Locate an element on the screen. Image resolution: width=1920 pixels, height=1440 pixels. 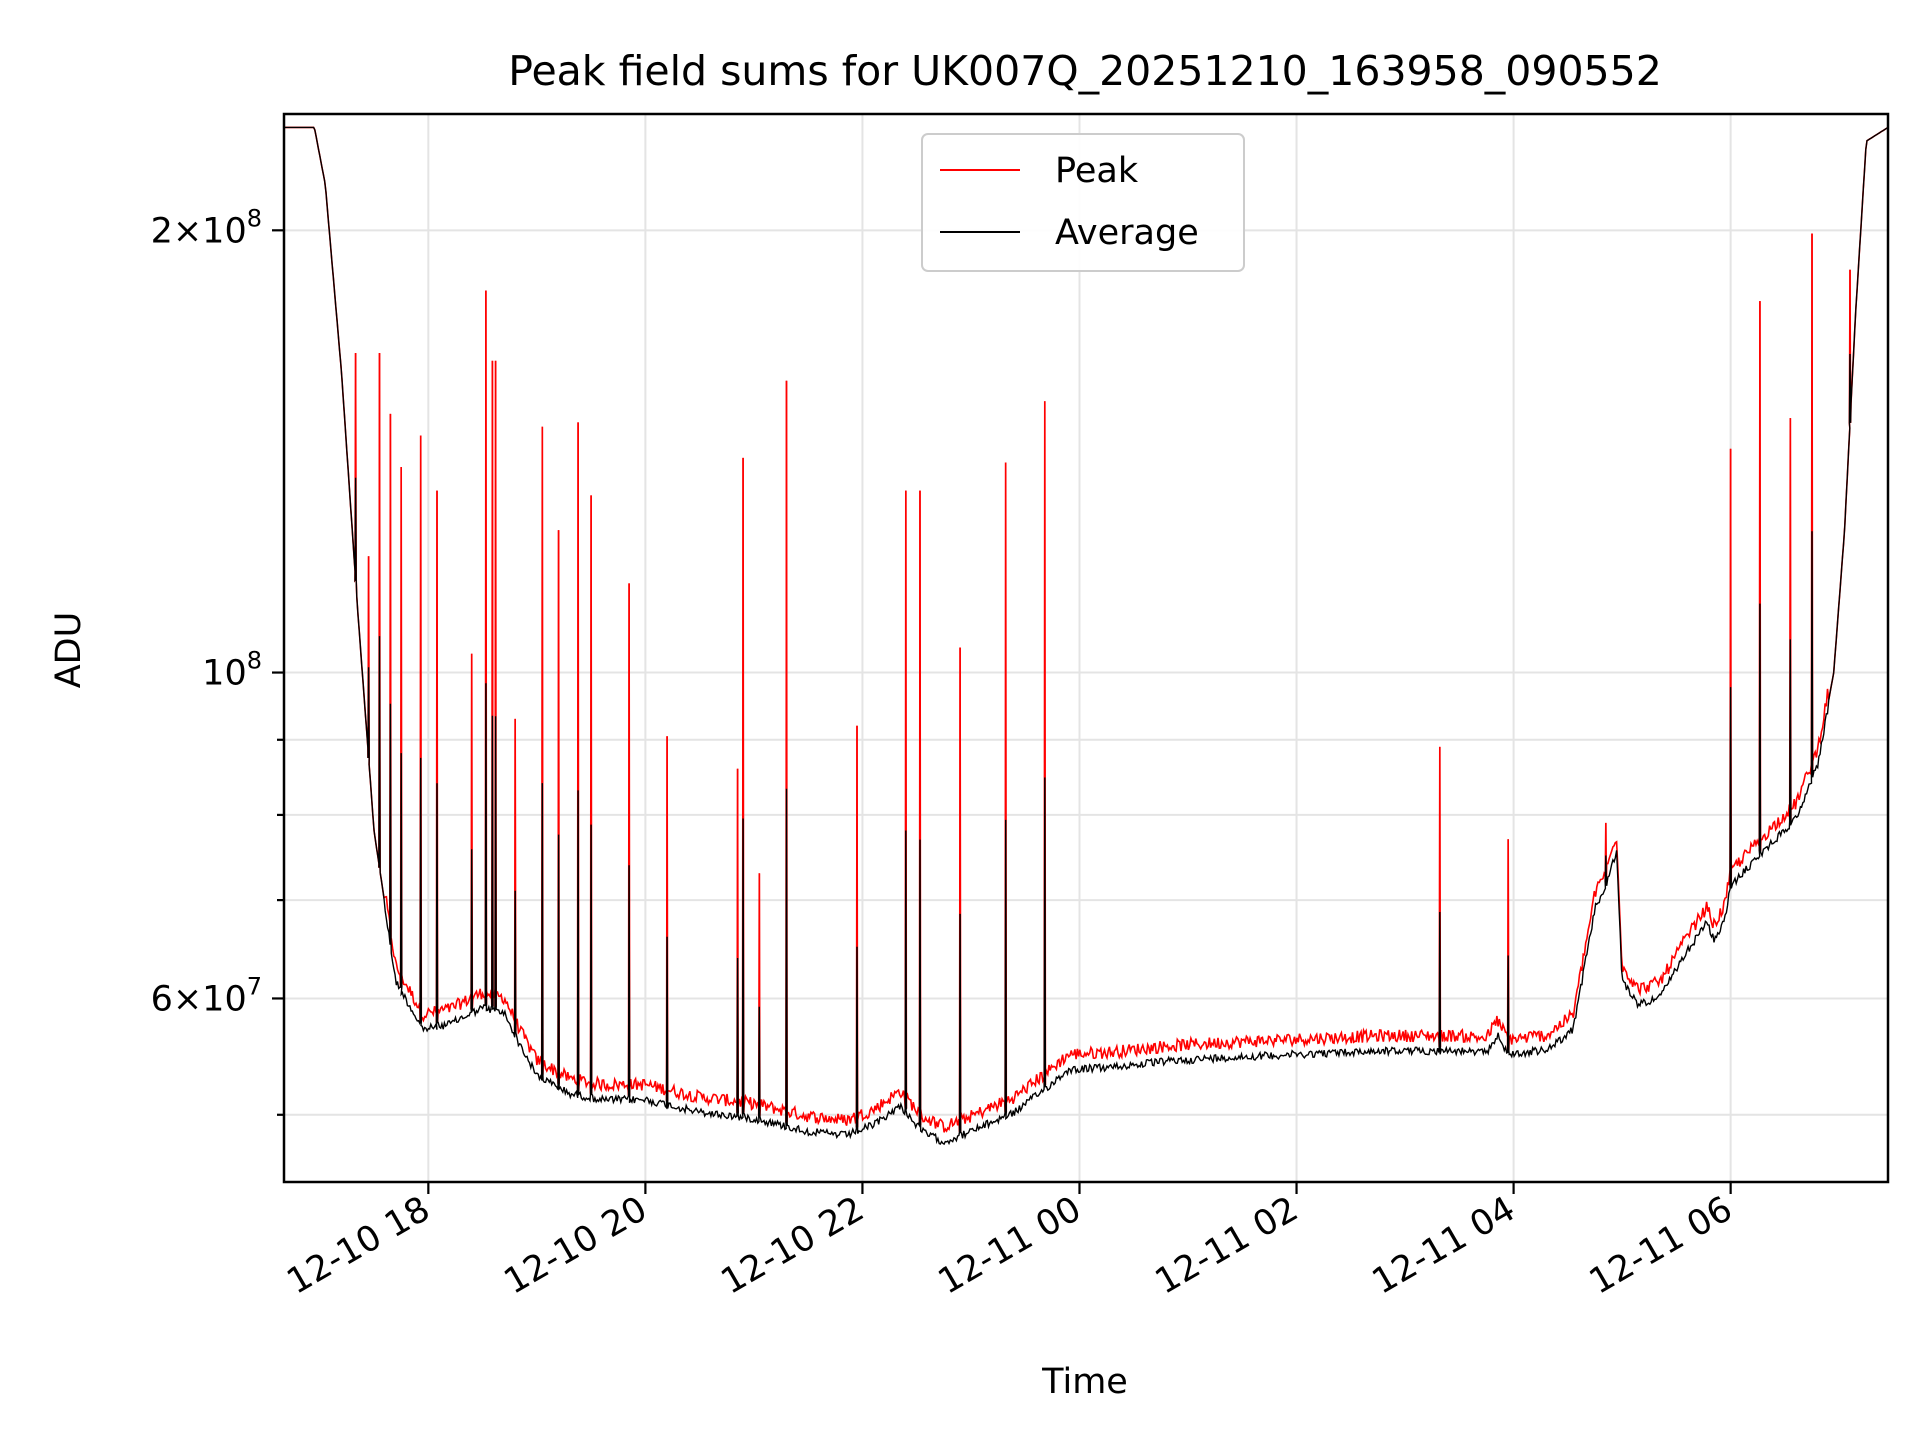
x-axis-label: Time is located at coordinates (1084, 1382).